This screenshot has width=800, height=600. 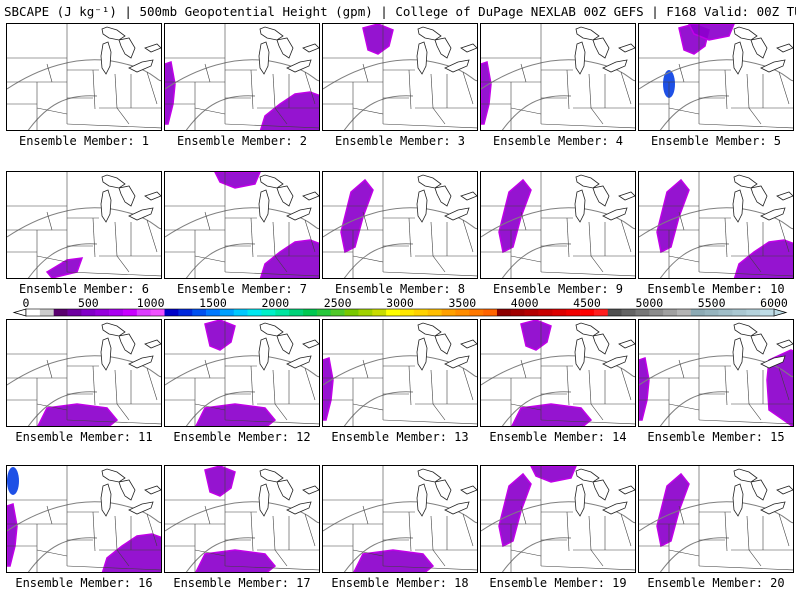 What do you see at coordinates (88, 303) in the screenshot?
I see `colorbar-tick-label: 500` at bounding box center [88, 303].